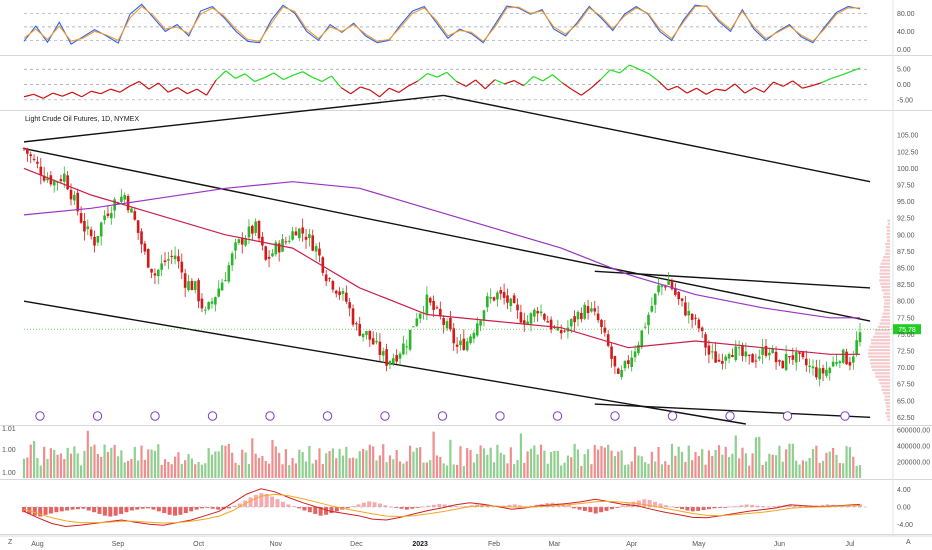 This screenshot has height=550, width=932. I want to click on stochastic-tick-label: 0.00, so click(904, 50).